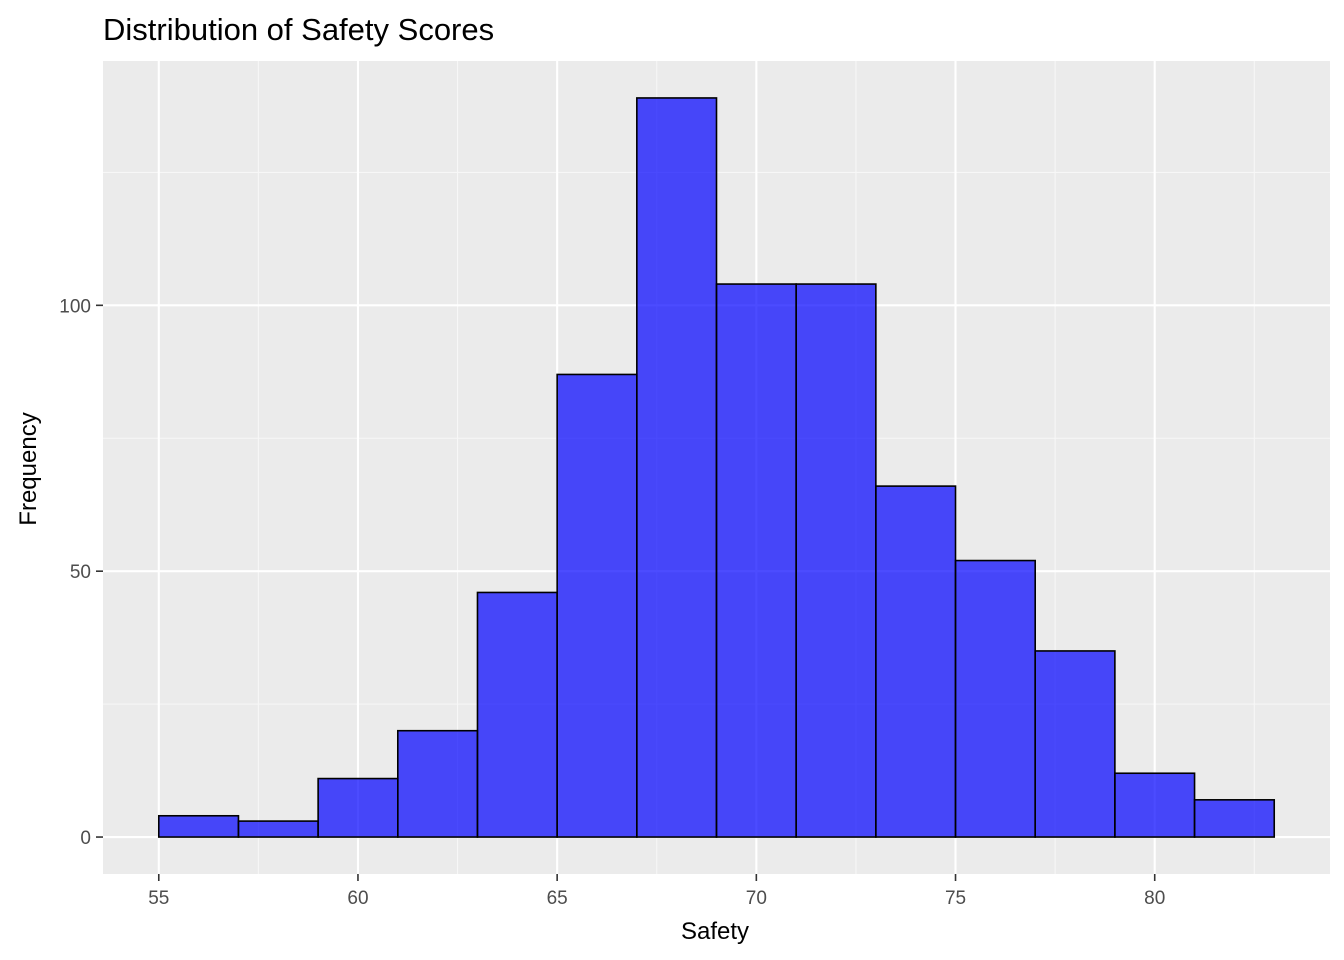 The height and width of the screenshot is (960, 1344). Describe the element at coordinates (298, 29) in the screenshot. I see `chart-title: Distribution of Safety Scores` at that location.